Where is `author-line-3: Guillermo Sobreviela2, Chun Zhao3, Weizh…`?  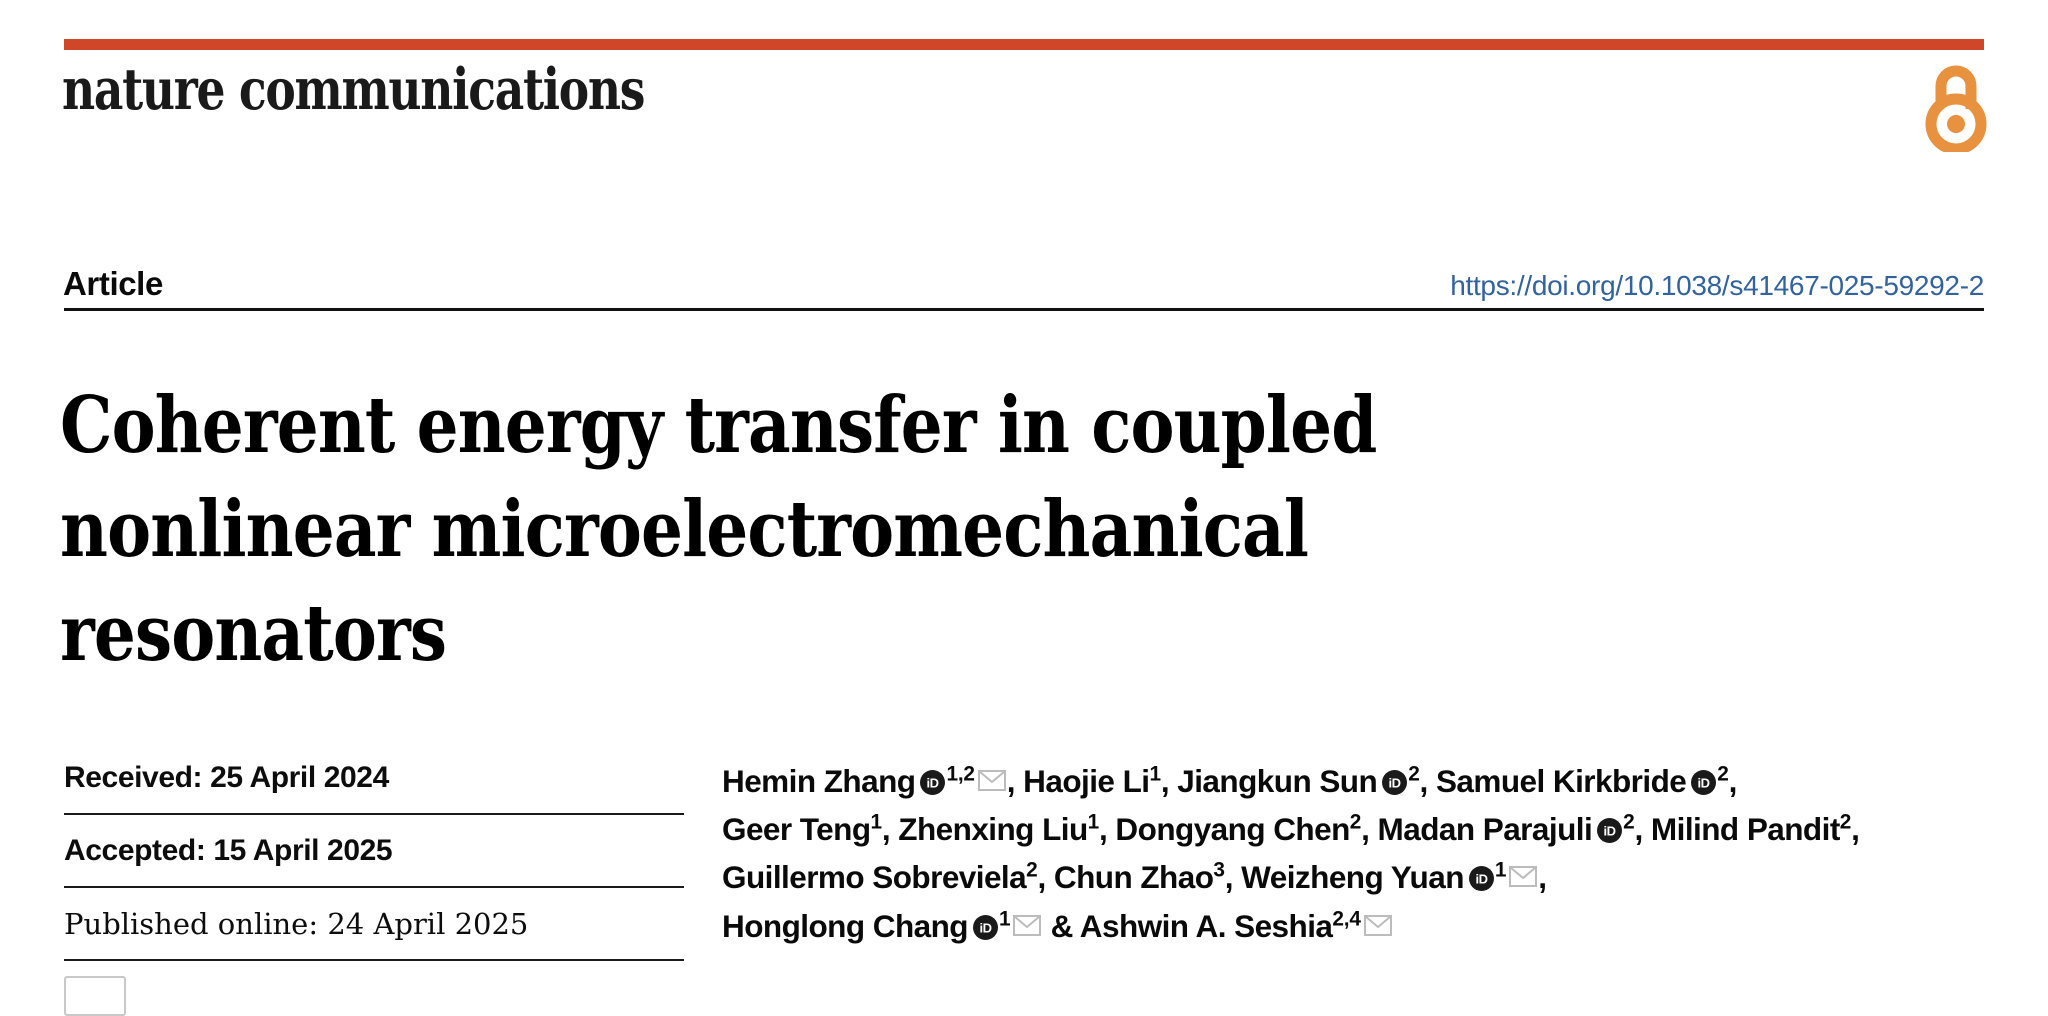 author-line-3: Guillermo Sobreviela2, Chun Zhao3, Weizh… is located at coordinates (1382, 877).